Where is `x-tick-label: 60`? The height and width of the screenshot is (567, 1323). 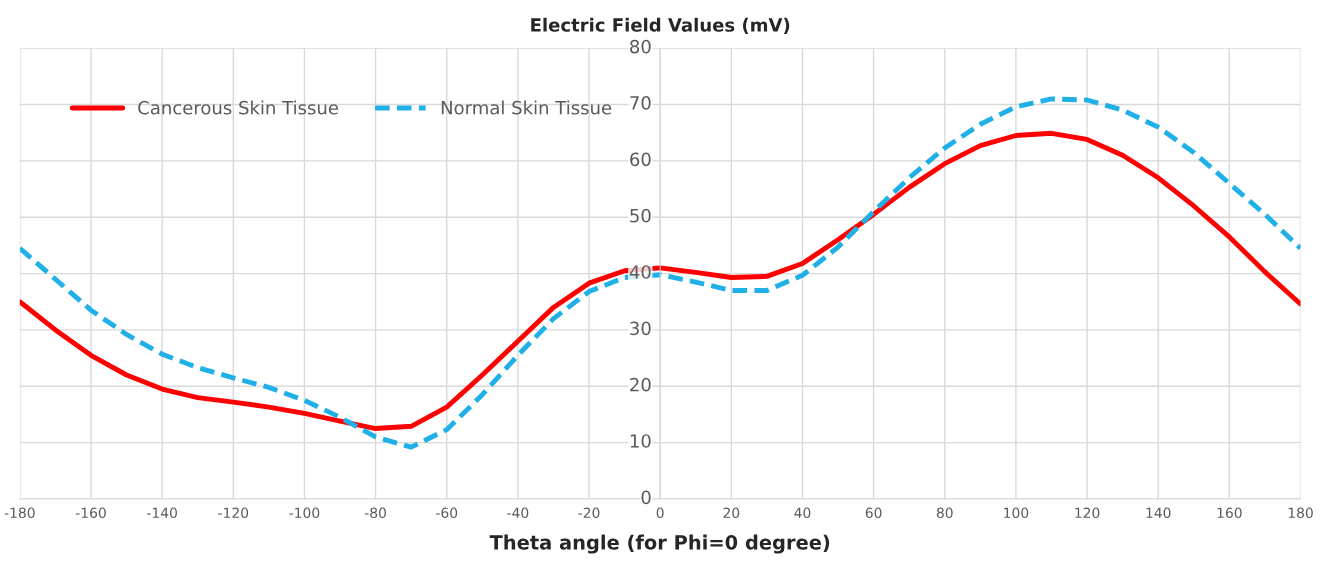 x-tick-label: 60 is located at coordinates (873, 513).